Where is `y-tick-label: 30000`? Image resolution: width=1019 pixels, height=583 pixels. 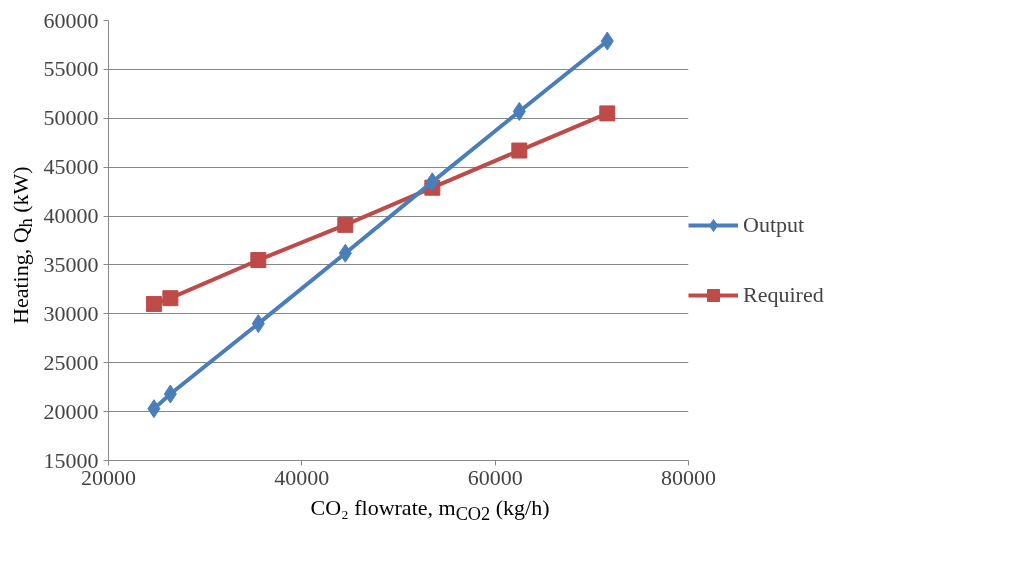
y-tick-label: 30000 is located at coordinates (71, 313).